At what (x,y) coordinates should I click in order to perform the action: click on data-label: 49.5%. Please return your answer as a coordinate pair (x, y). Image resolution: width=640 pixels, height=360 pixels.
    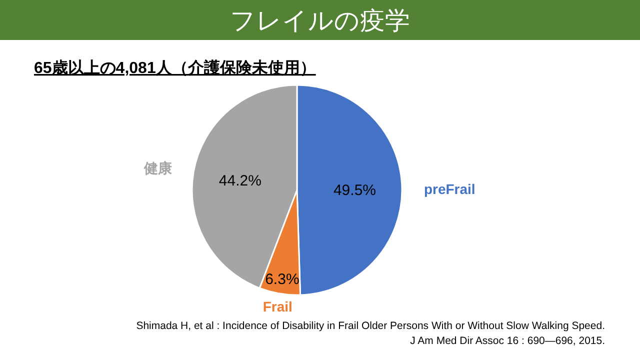
    Looking at the image, I should click on (354, 191).